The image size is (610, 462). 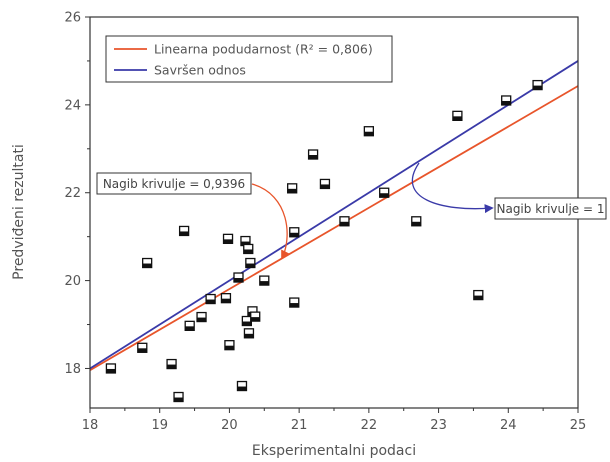 I want to click on annotation-slope-fit: Nagib krivulje = 0,9396, so click(x=193, y=216).